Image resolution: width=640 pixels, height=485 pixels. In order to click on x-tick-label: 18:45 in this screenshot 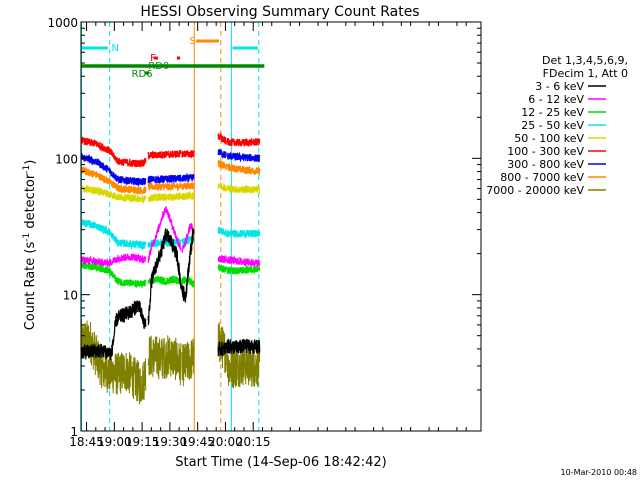, I will do `click(86, 442)`.